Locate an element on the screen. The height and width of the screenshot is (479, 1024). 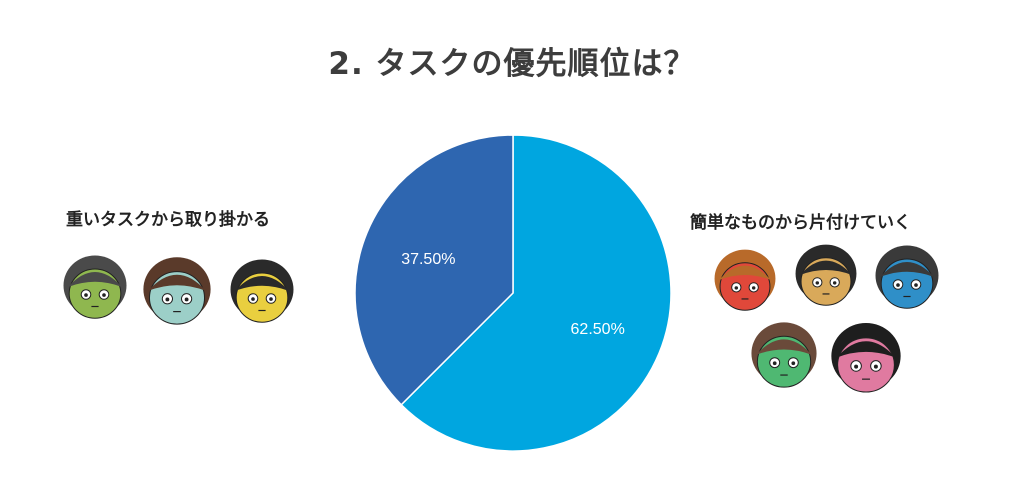
pie-slice-label-1: 37.50% is located at coordinates (428, 259).